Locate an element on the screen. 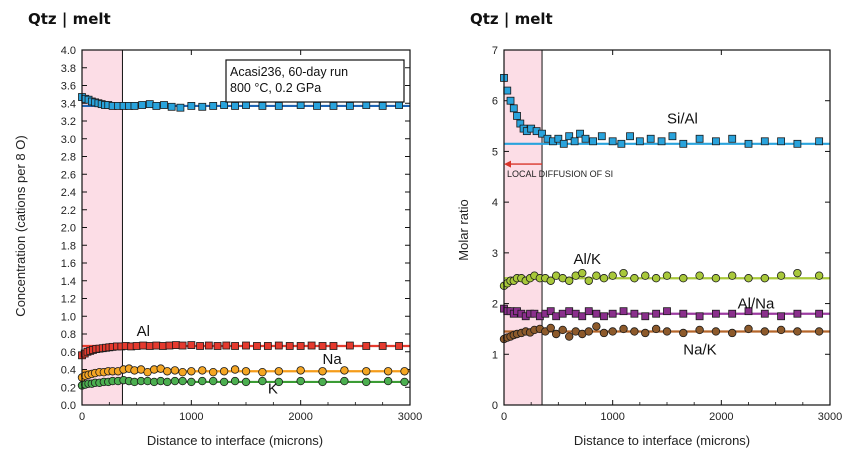 The height and width of the screenshot is (461, 858). y-tick-label: 0.2 is located at coordinates (68, 388).